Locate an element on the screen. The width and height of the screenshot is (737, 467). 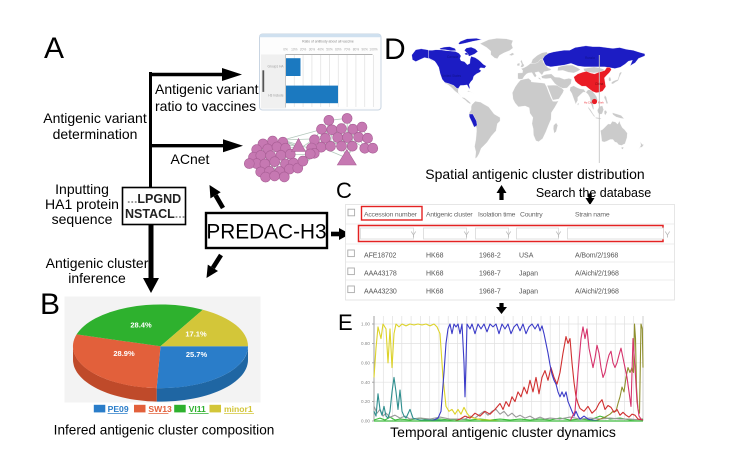
svg-text: 0% is located at coordinates (285, 50).